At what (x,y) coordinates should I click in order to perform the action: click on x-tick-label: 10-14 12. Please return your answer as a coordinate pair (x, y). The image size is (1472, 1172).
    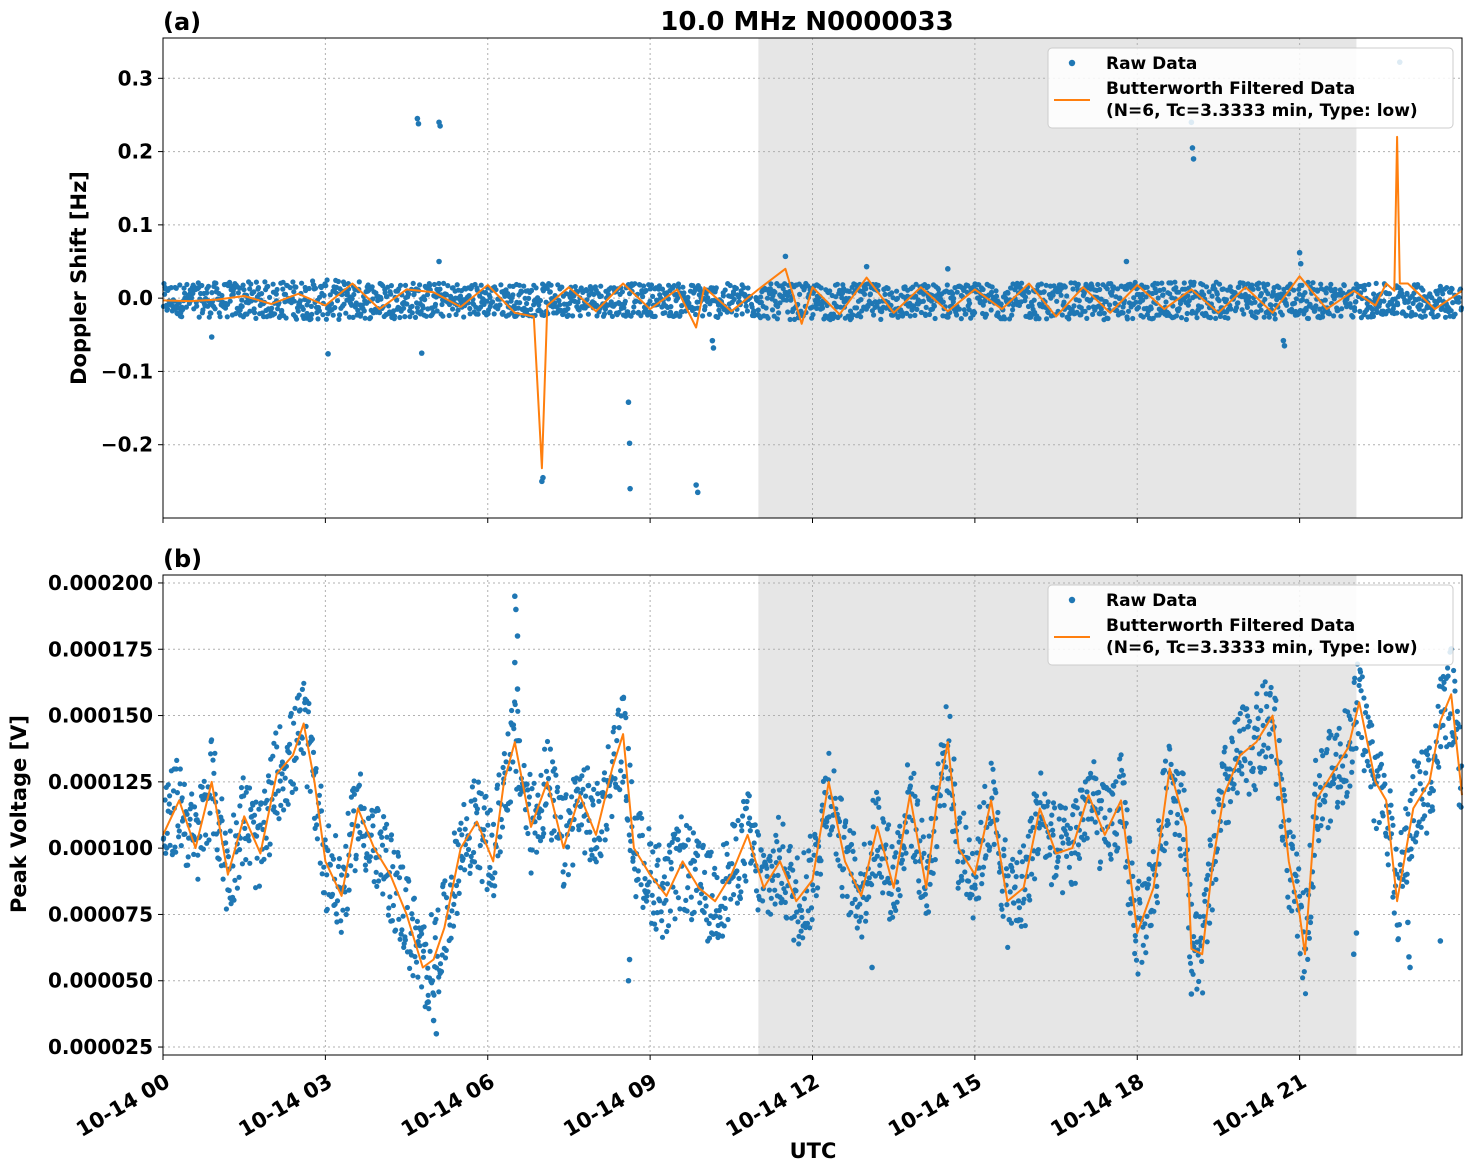
    Looking at the image, I should click on (773, 1105).